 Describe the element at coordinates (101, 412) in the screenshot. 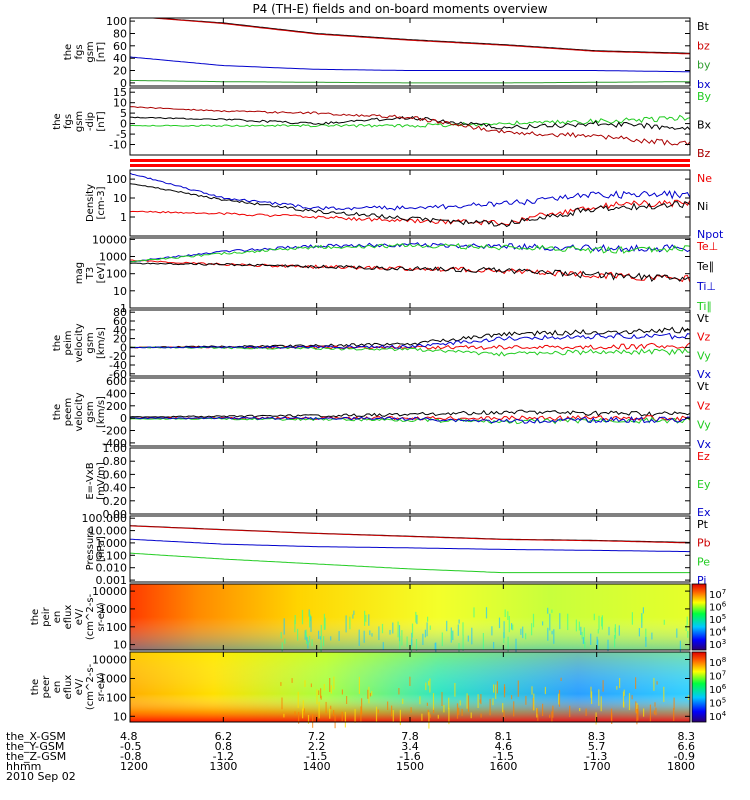

I see `y-axis-label: [km/s]` at that location.